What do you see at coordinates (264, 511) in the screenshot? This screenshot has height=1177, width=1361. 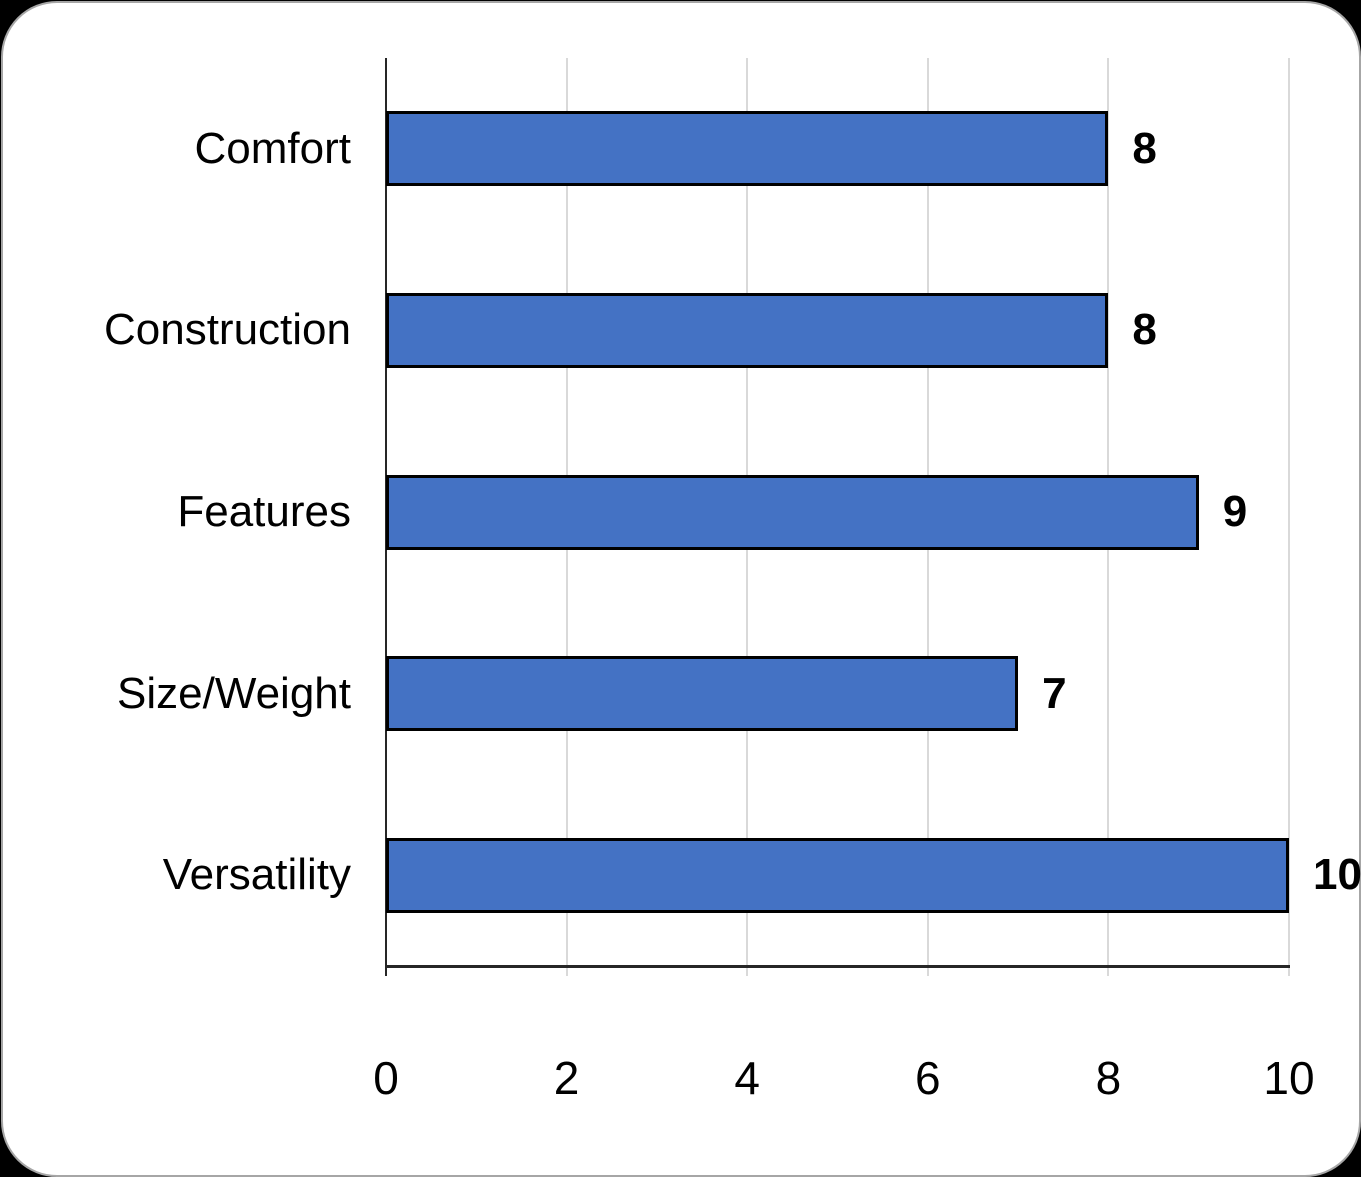 I see `category-label: Features` at bounding box center [264, 511].